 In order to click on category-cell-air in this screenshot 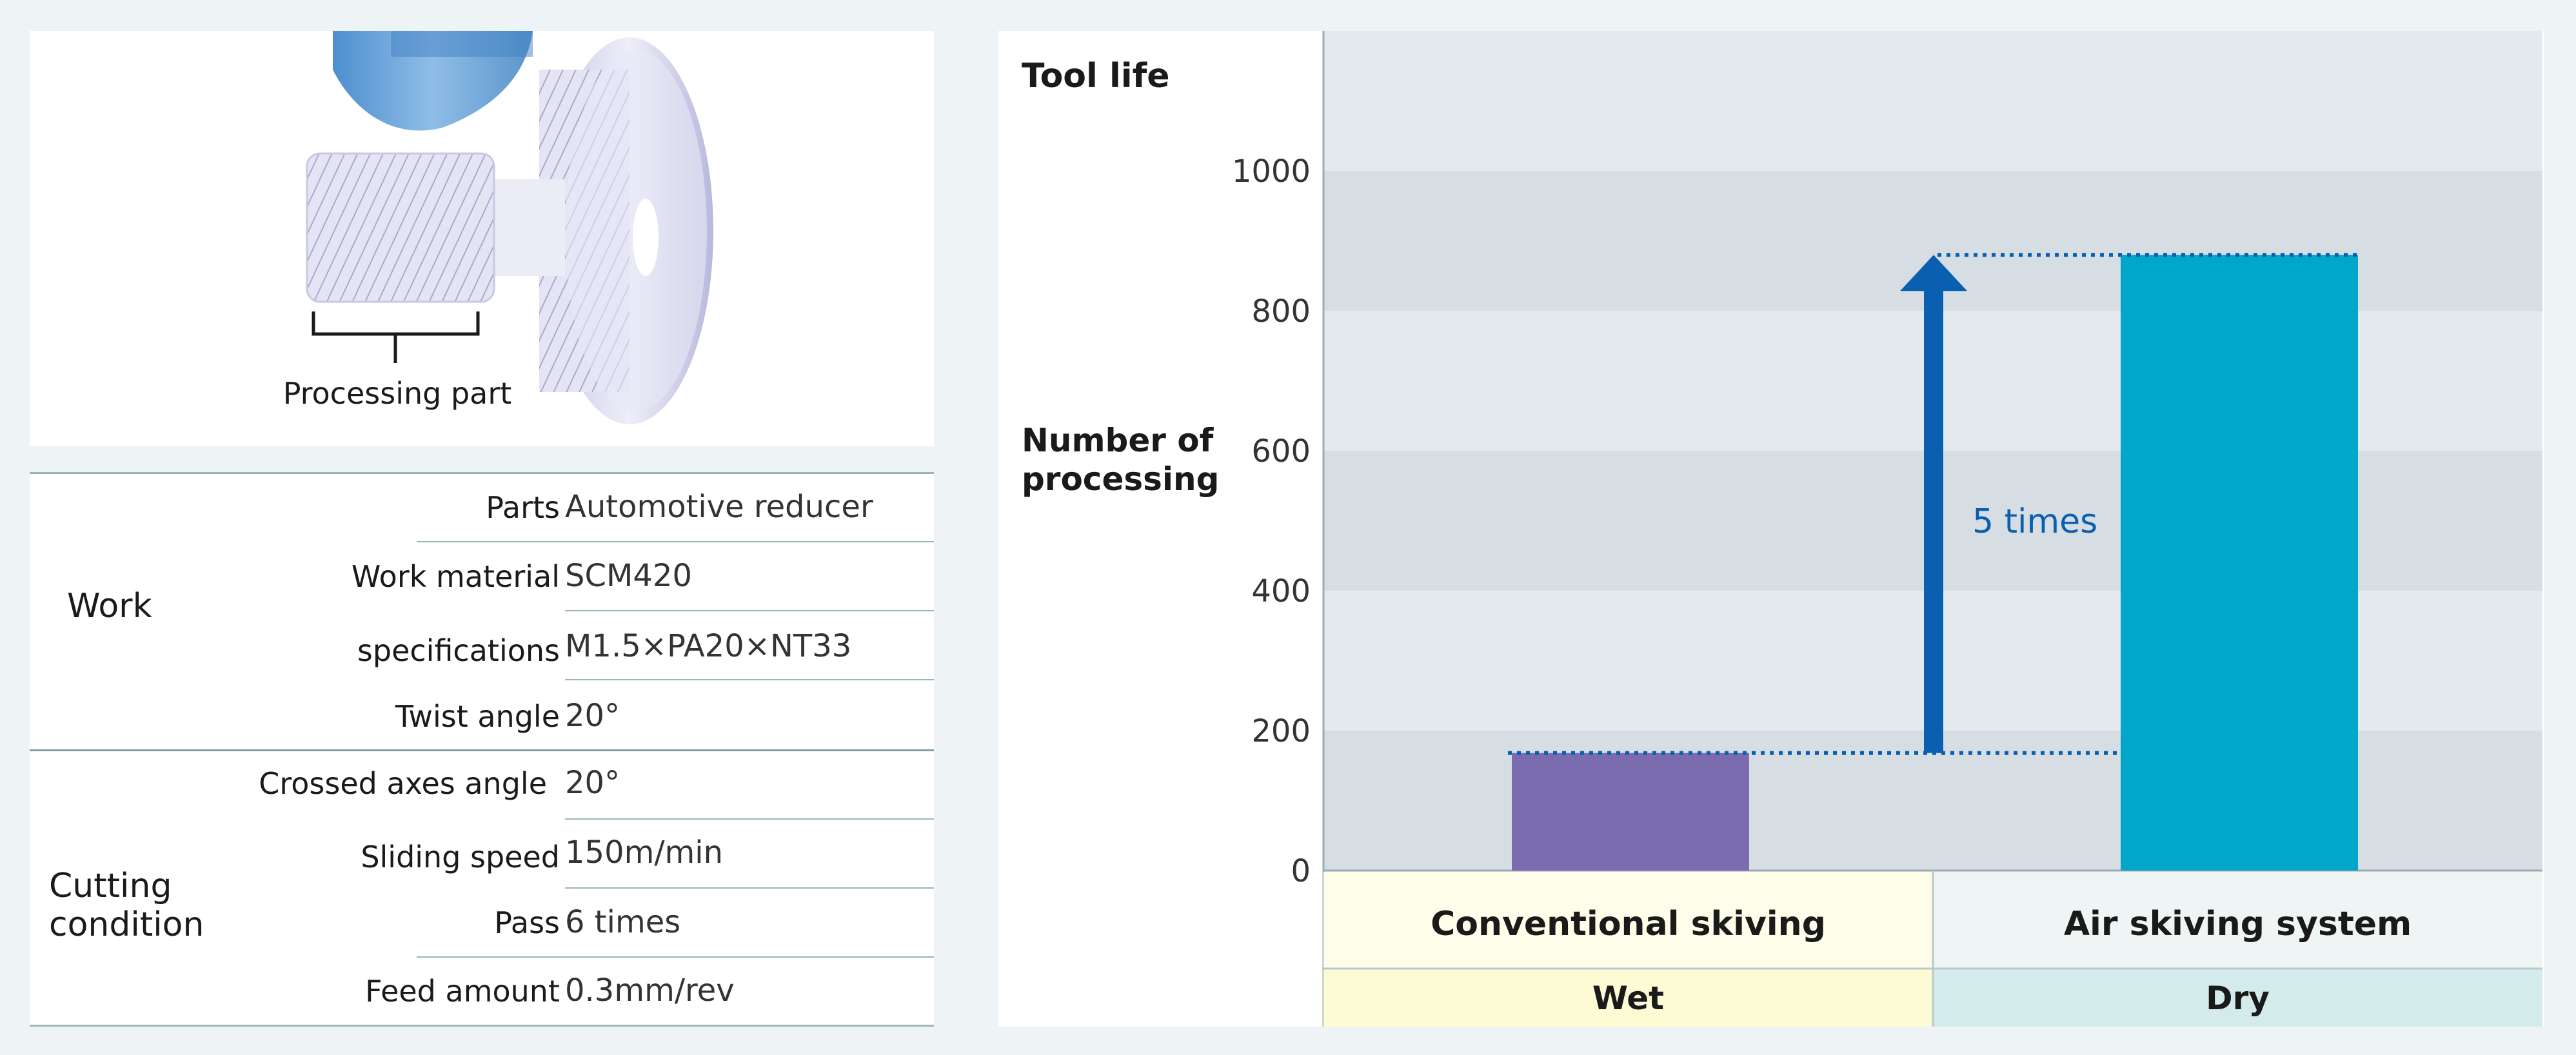, I will do `click(2237, 920)`.